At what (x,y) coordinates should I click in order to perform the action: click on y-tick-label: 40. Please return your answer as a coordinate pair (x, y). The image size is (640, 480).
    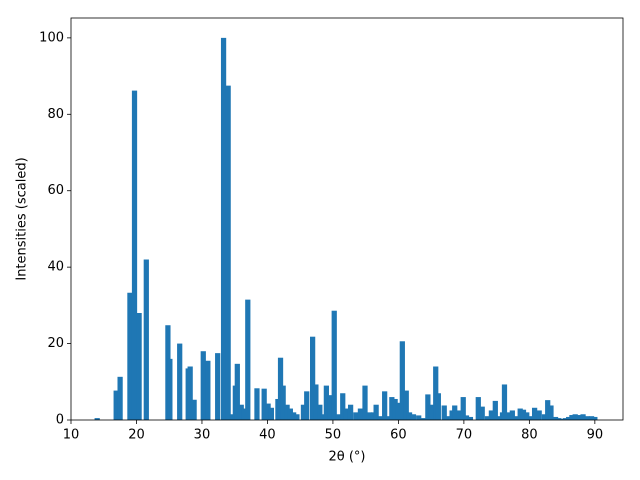
    Looking at the image, I should click on (55, 267).